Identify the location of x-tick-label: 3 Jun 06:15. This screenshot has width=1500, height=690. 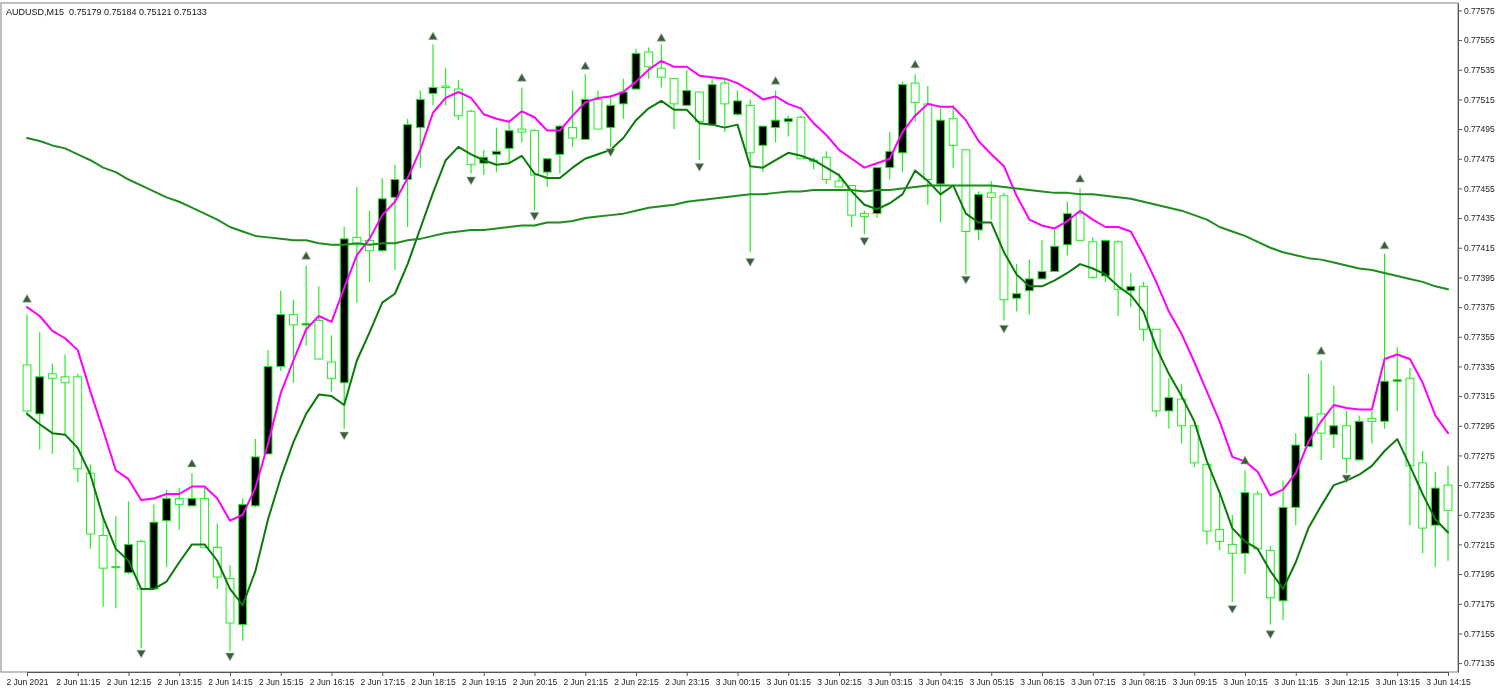
(1042, 682).